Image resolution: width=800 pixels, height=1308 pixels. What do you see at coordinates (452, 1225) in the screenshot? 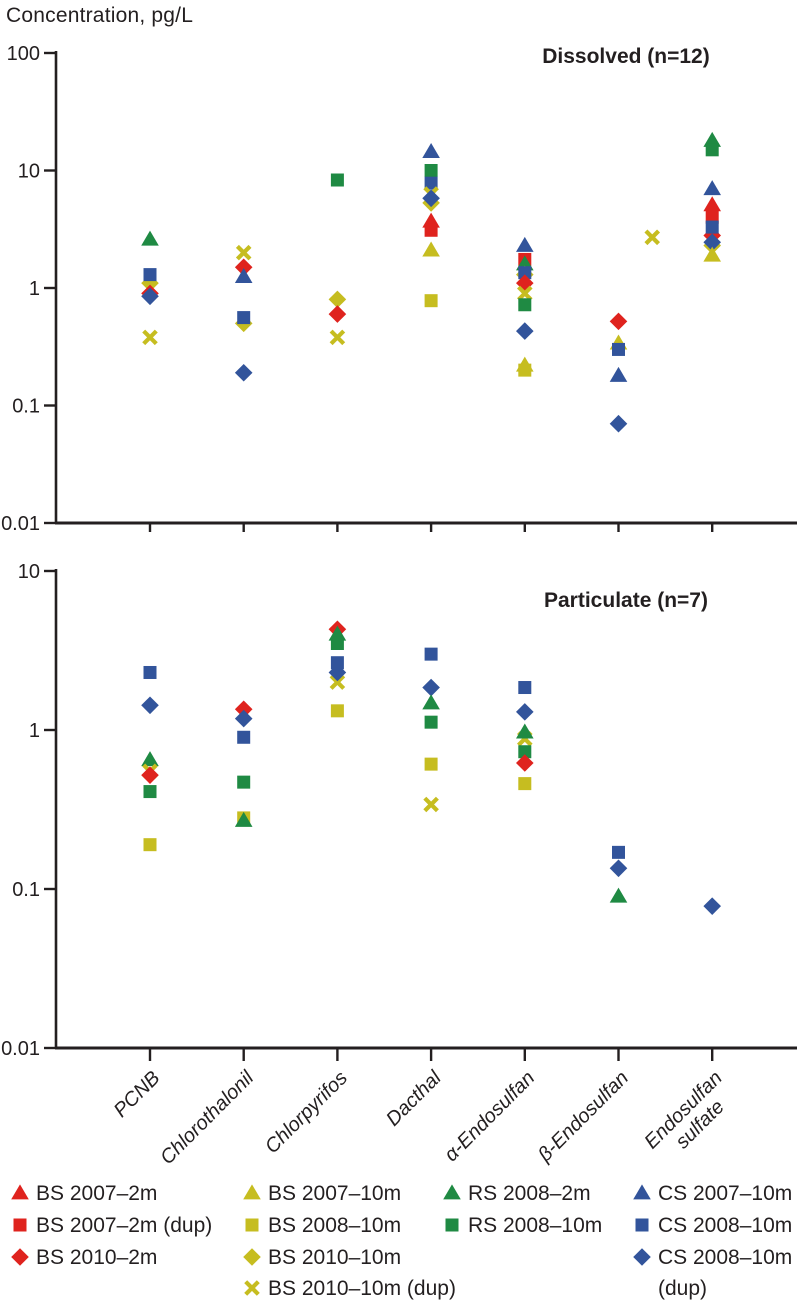
I see `legend-marker-rs2008_10m` at bounding box center [452, 1225].